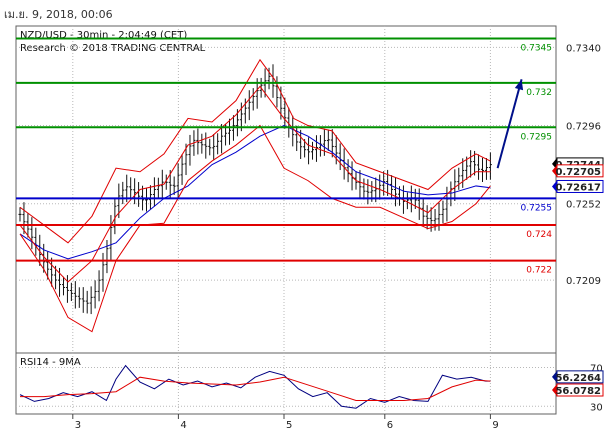 This screenshot has height=440, width=616. Describe the element at coordinates (58, 14) in the screenshot. I see `timestamp-label: เม.ย. 9, 2018, 00:06` at that location.